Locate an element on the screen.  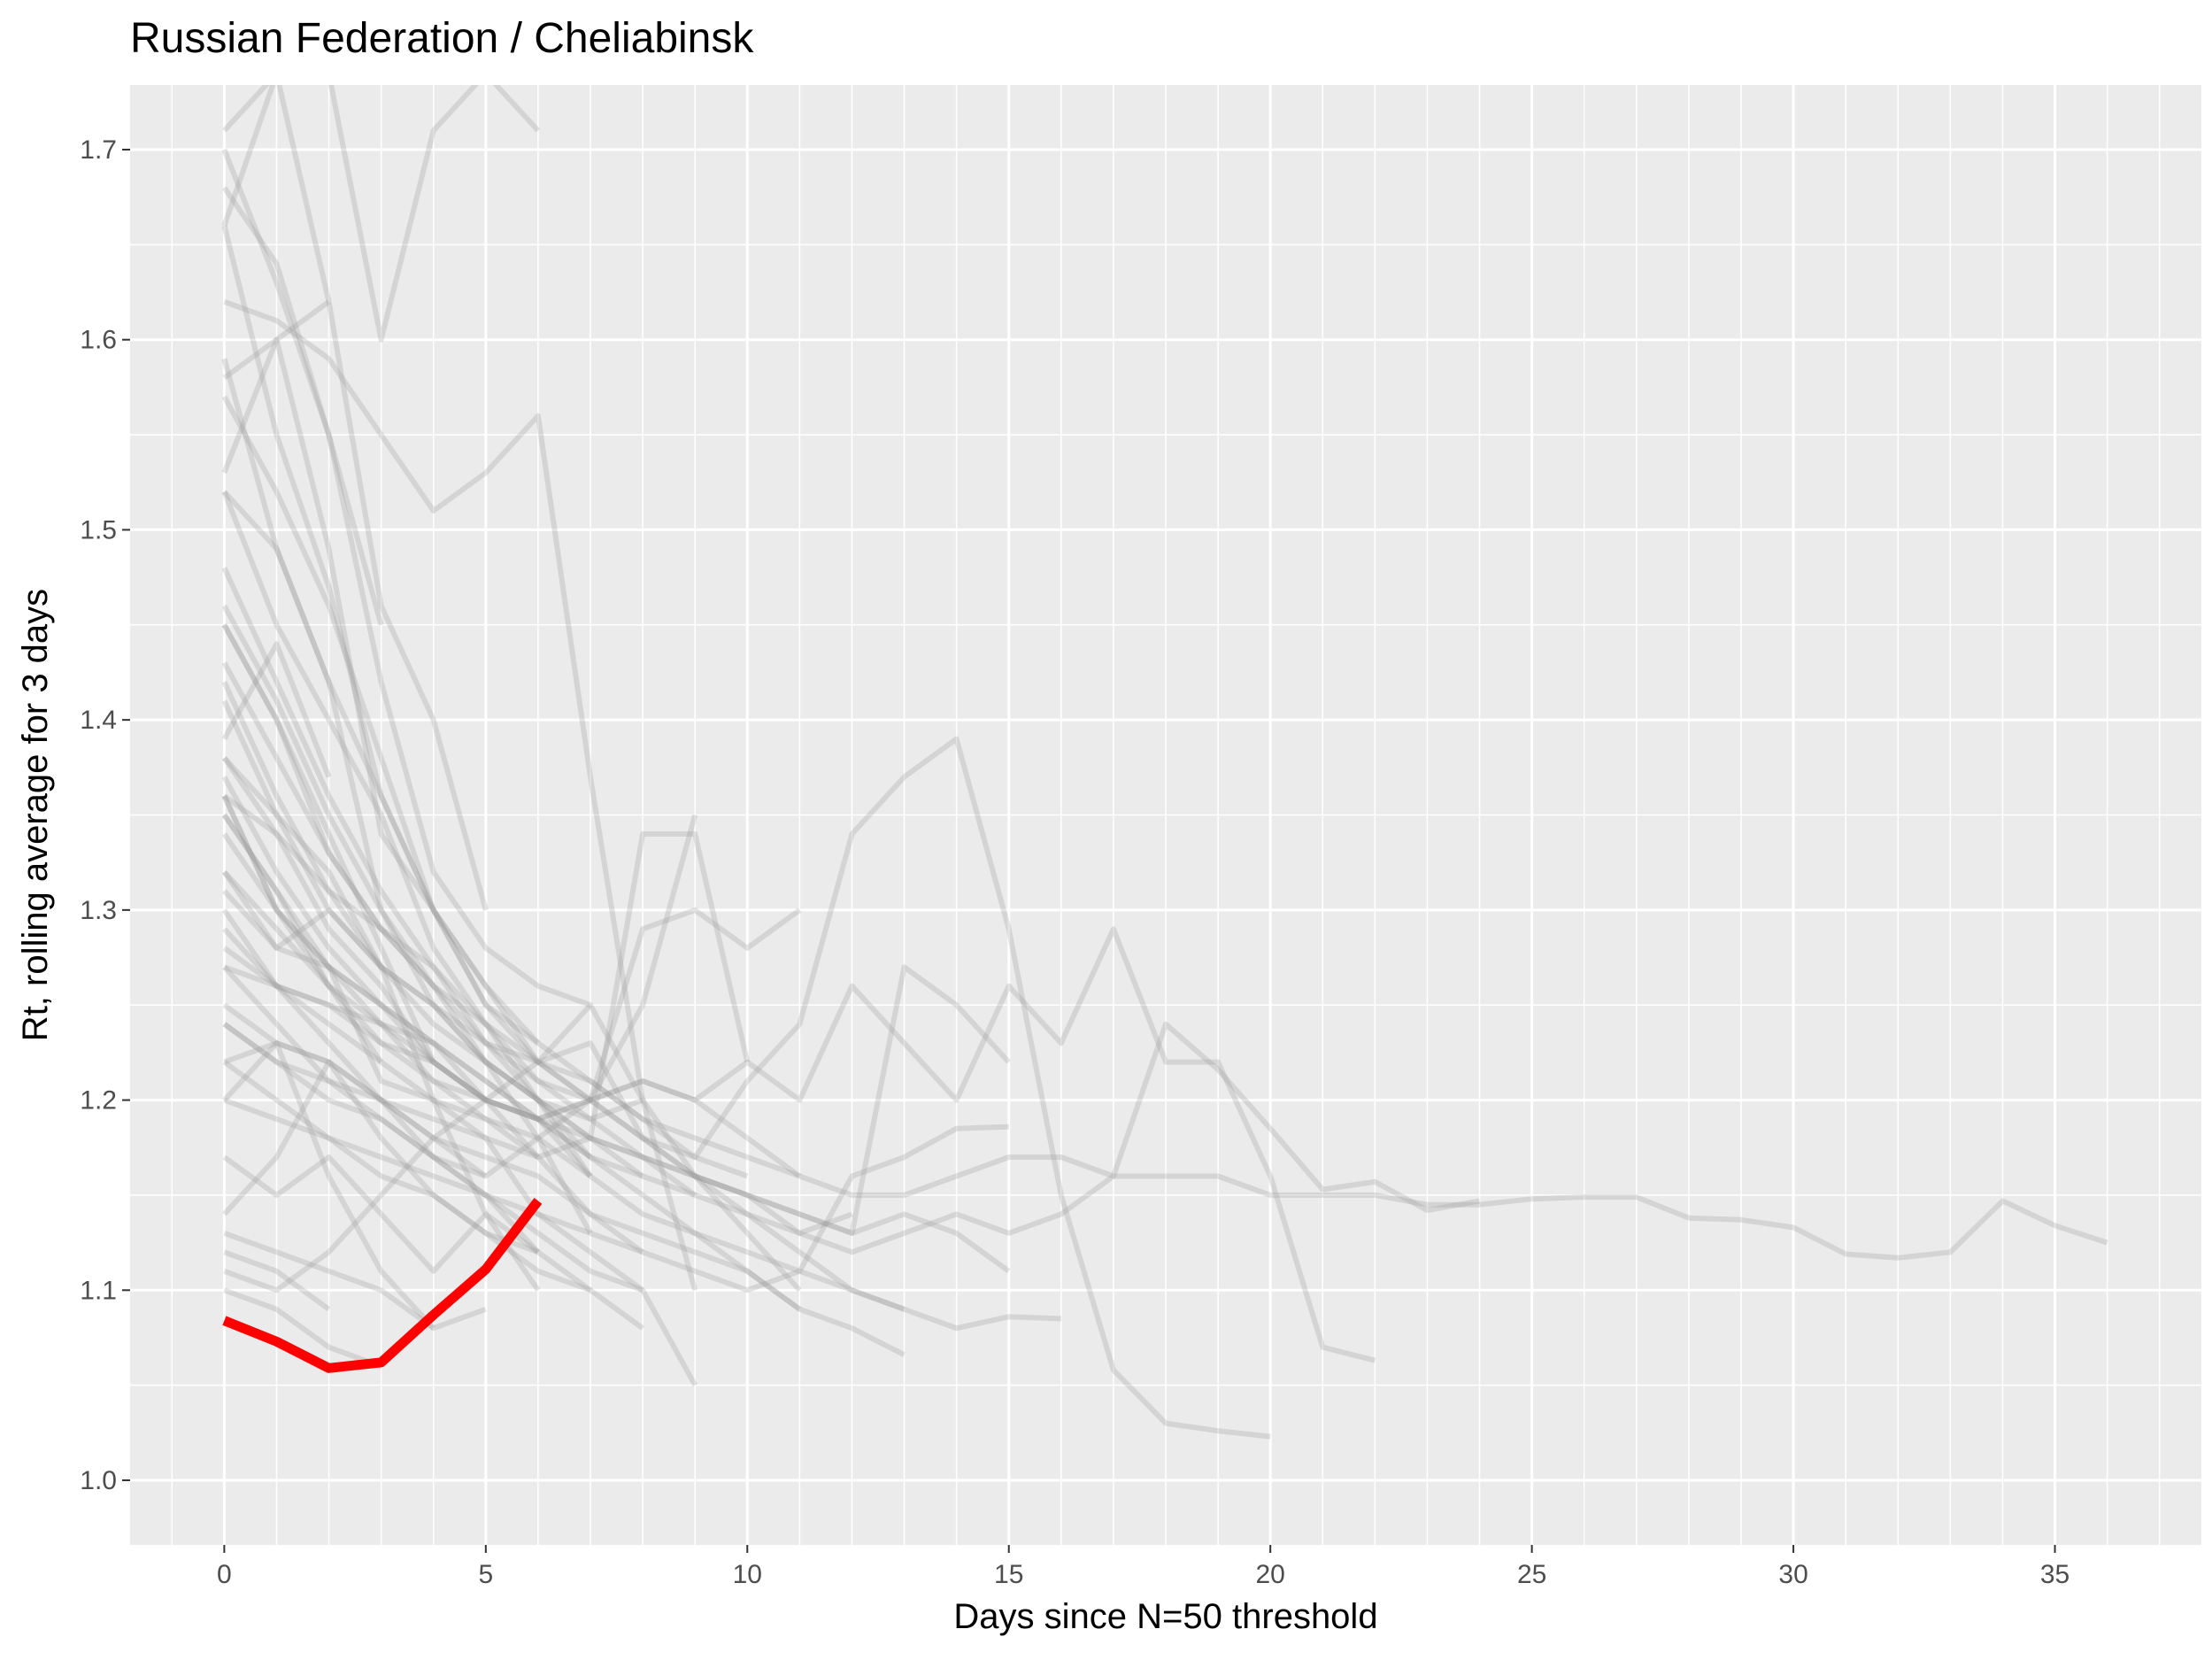
x-tick-label: 15 is located at coordinates (1008, 1574).